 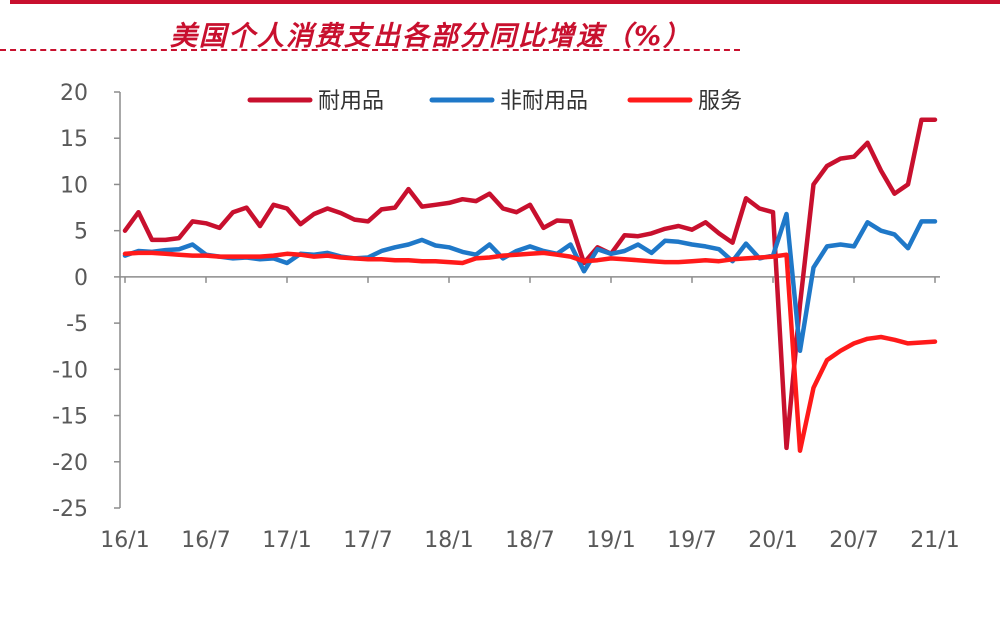 What do you see at coordinates (448, 540) in the screenshot?
I see `x-tick-label: 18/1` at bounding box center [448, 540].